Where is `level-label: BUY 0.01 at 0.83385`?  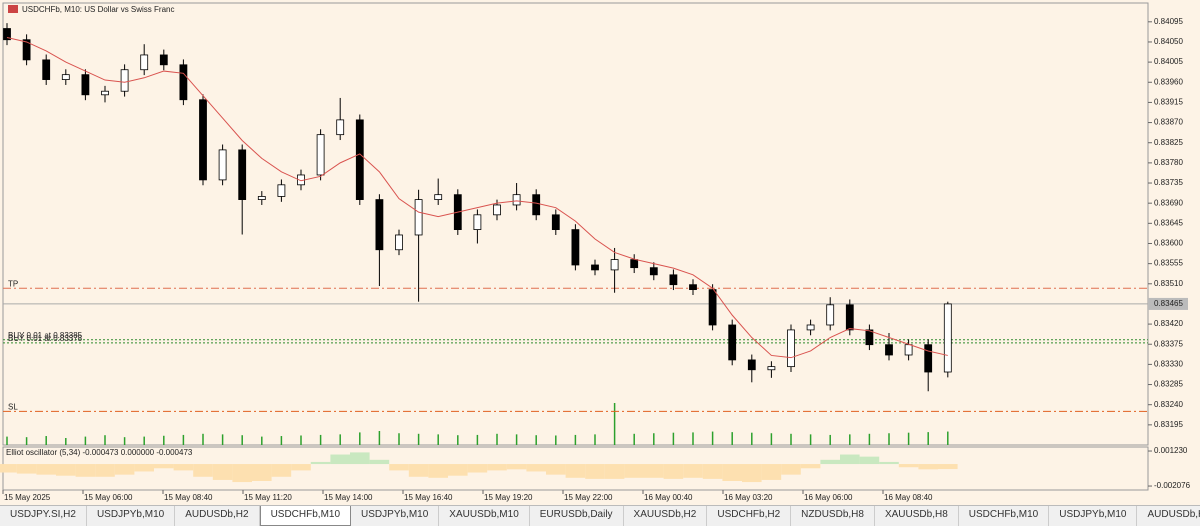
level-label: BUY 0.01 at 0.83385 is located at coordinates (45, 335).